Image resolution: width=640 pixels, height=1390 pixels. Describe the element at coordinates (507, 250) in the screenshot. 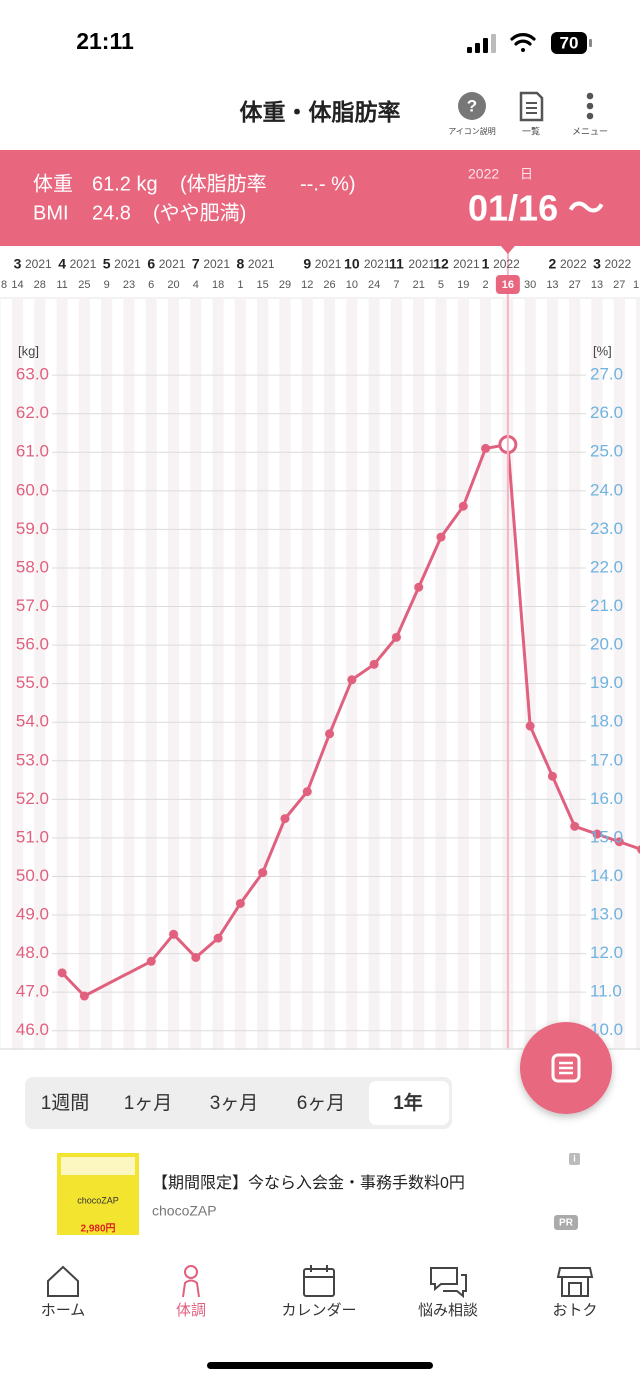

I see `selected-pointer` at that location.